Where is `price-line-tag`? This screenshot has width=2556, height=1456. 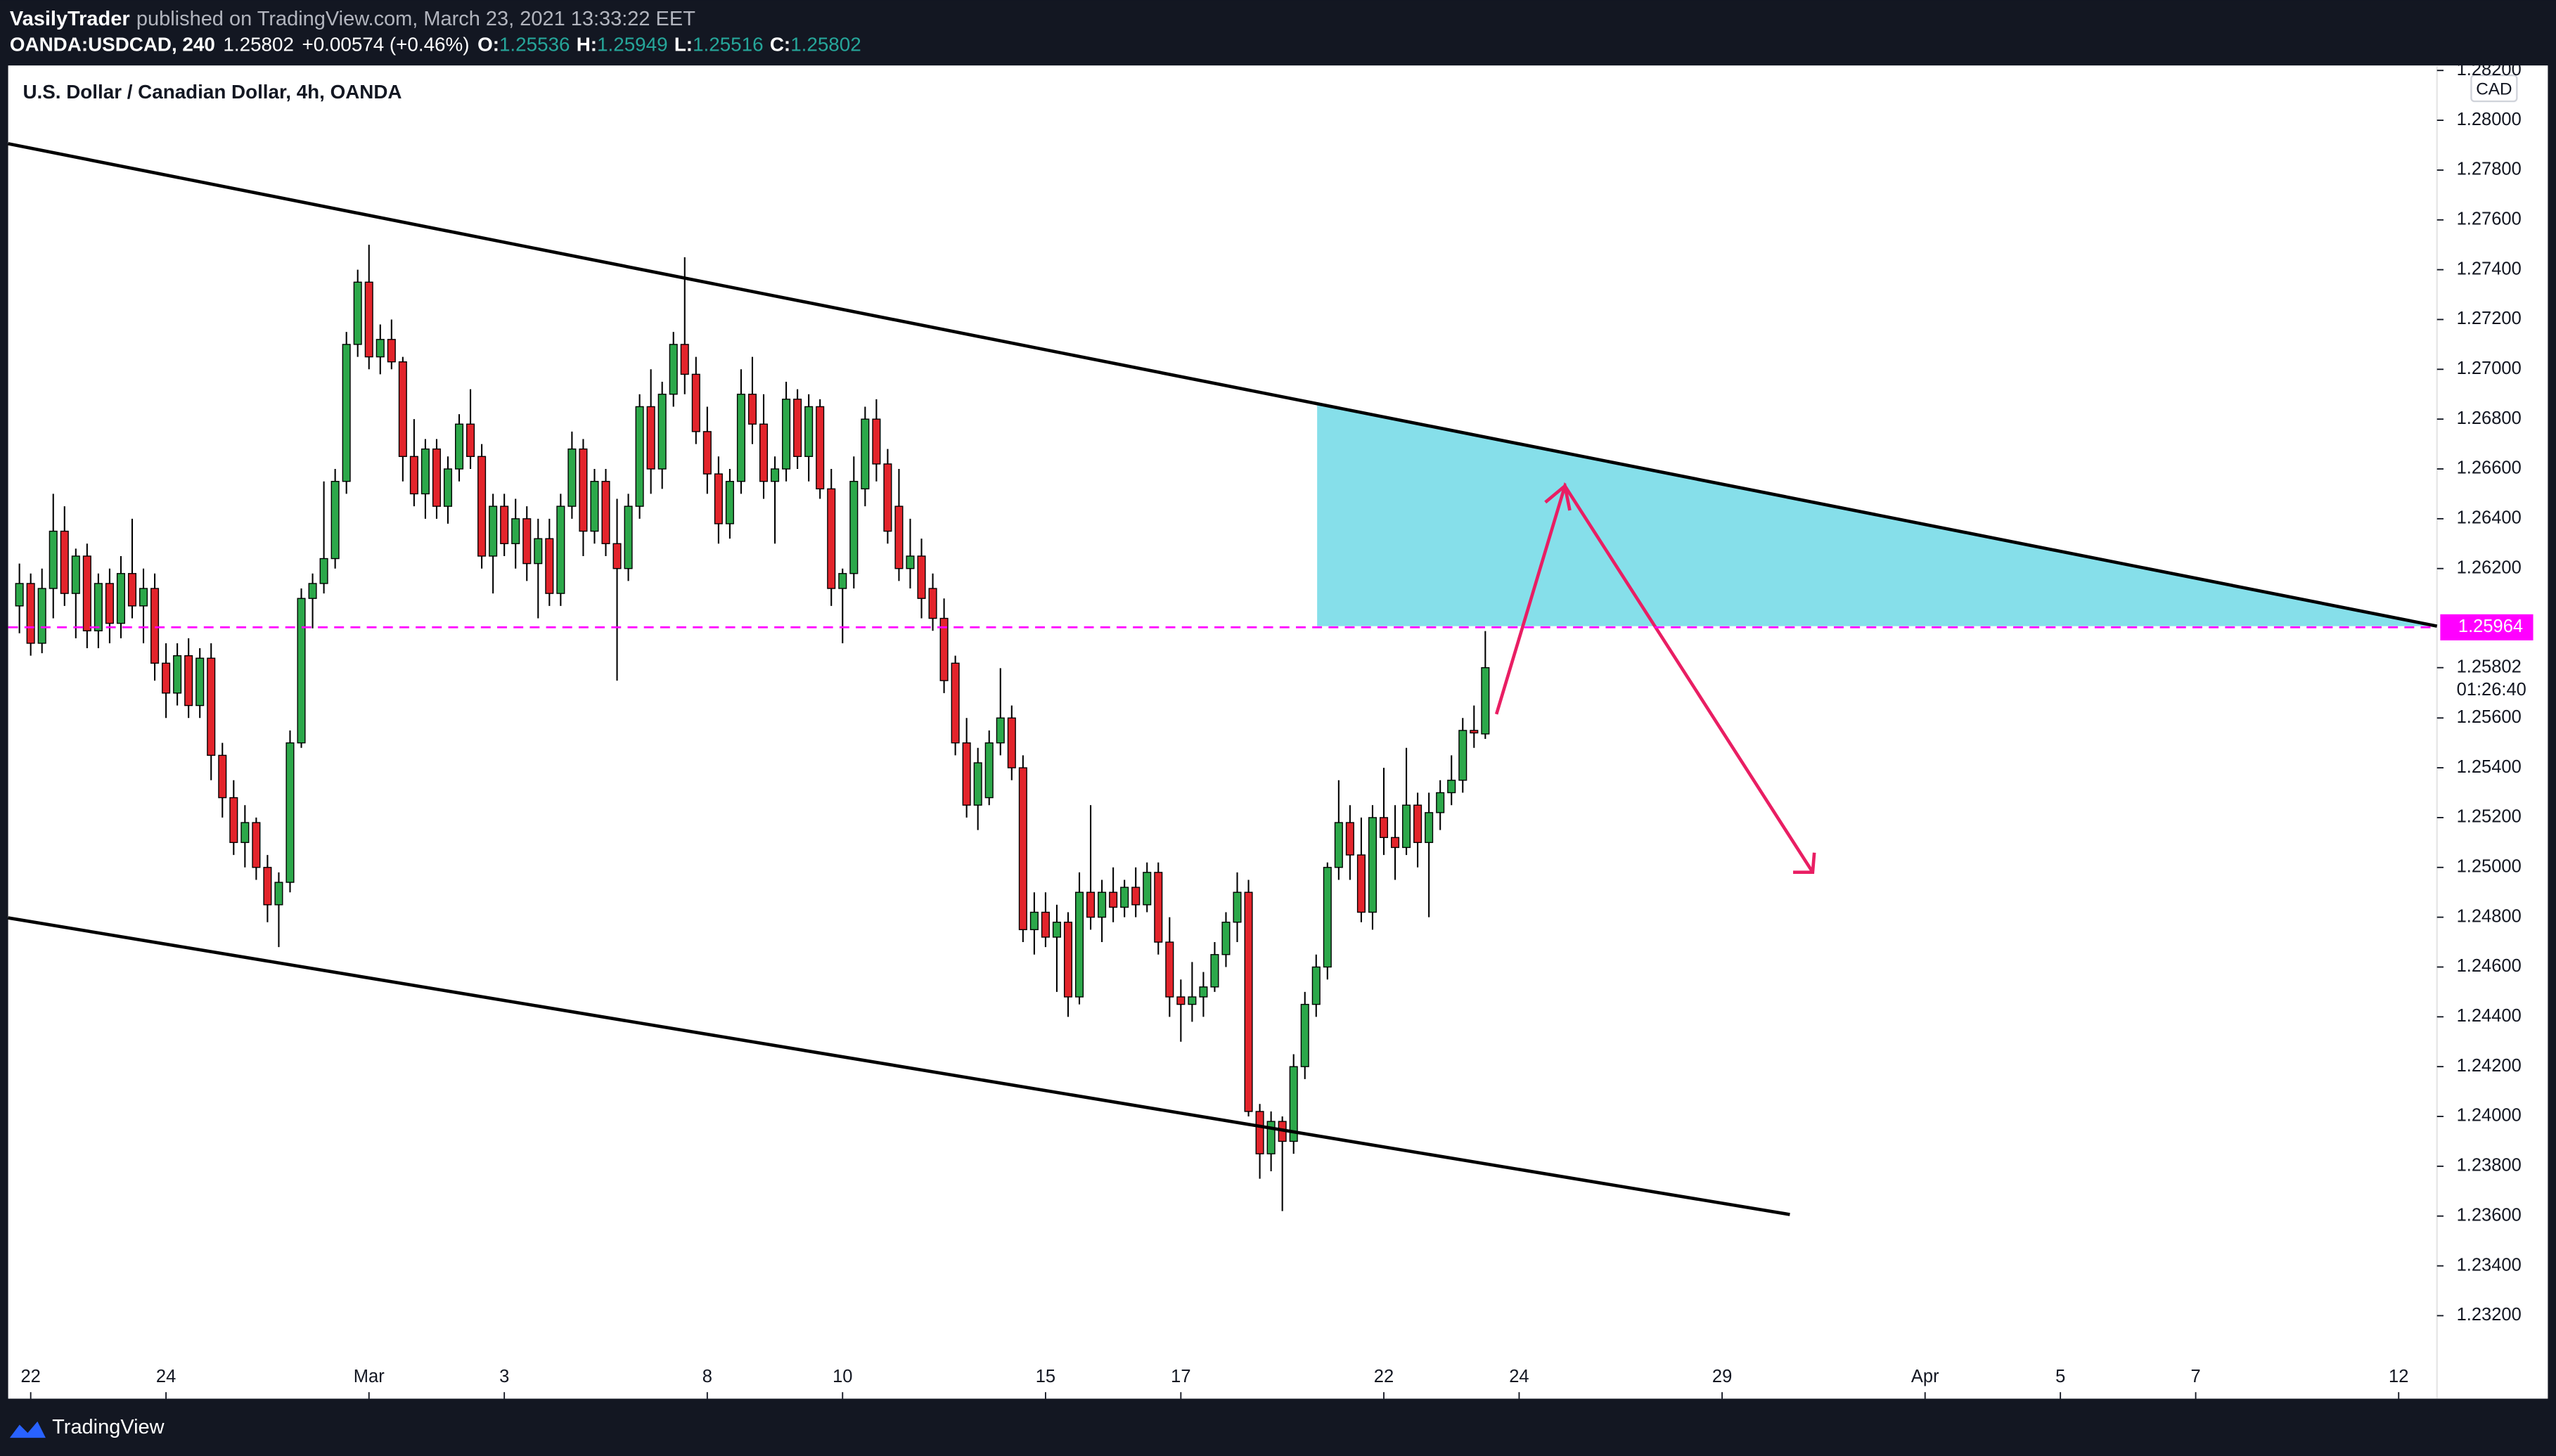
price-line-tag is located at coordinates (2486, 627).